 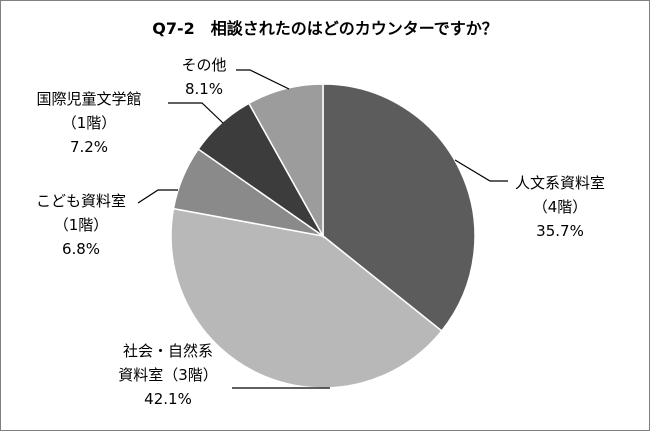 I want to click on slice-label-3-line-2: （1階）, so click(x=81, y=225).